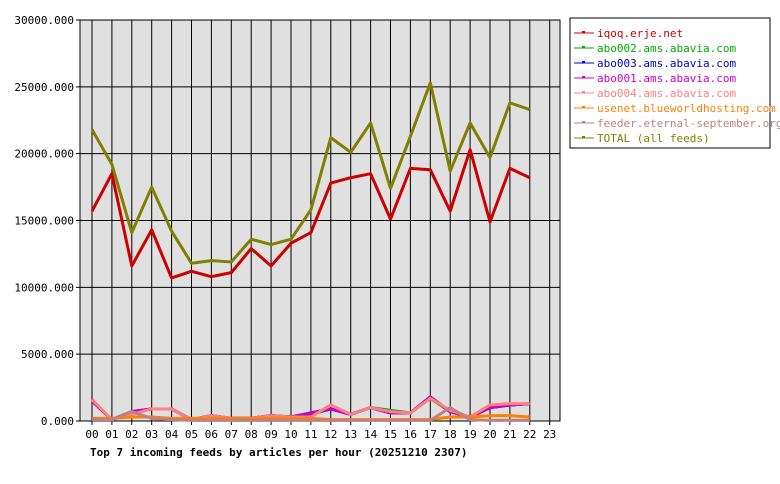  What do you see at coordinates (44, 221) in the screenshot?
I see `y-tick-label: 15000.000` at bounding box center [44, 221].